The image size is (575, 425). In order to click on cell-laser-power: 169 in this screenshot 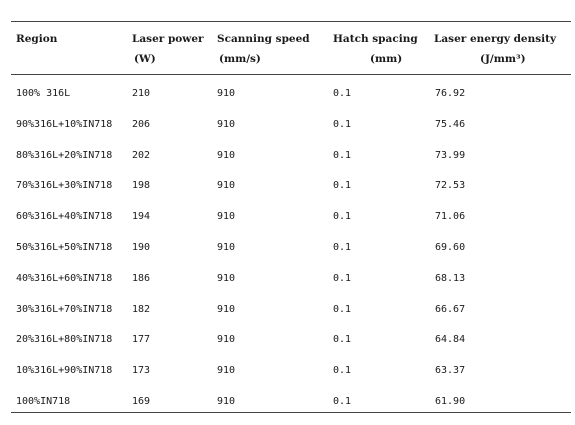, I will do `click(141, 401)`.